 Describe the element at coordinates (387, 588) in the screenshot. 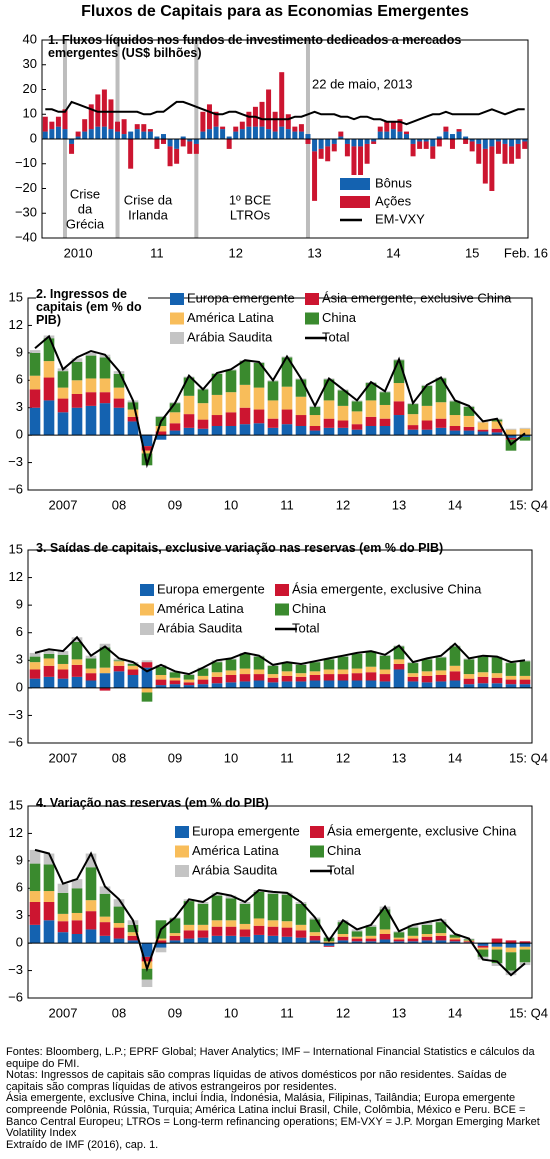

I see `legend-label: Ásia emergente, exclusive China` at that location.